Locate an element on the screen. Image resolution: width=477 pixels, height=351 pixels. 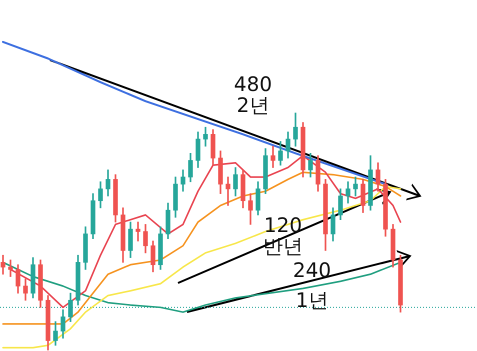
annotation: 480 2년 is located at coordinates (253, 94).